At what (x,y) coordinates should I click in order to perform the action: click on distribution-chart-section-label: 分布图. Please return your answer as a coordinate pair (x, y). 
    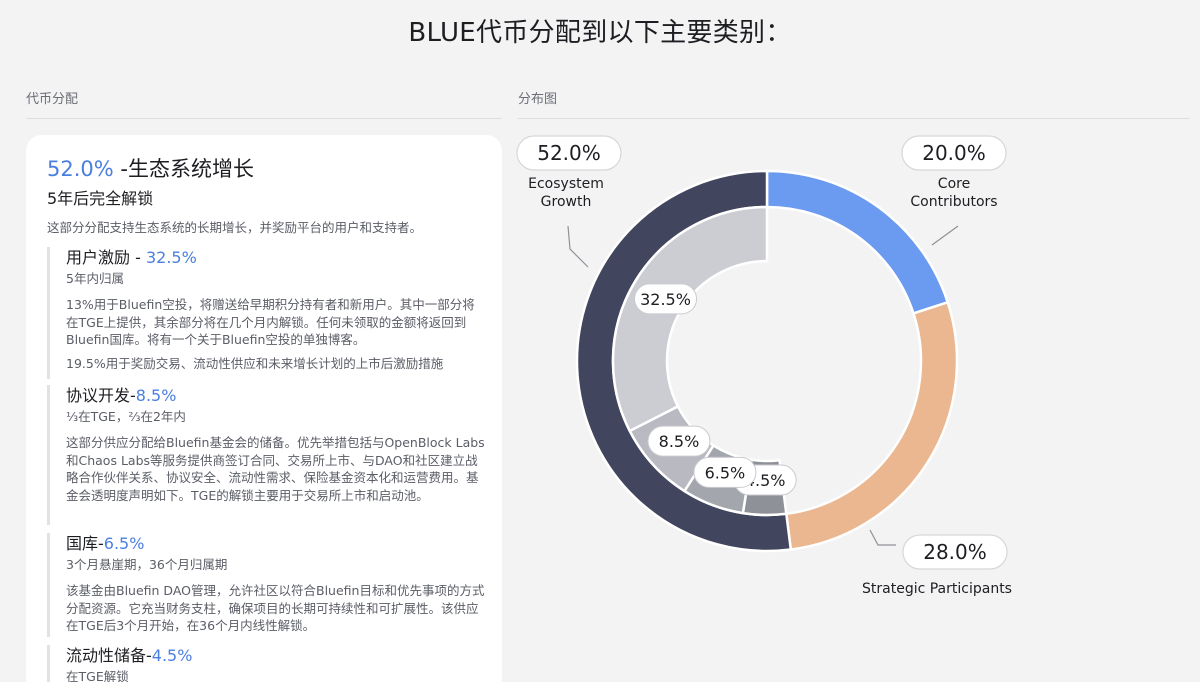
    Looking at the image, I should click on (538, 99).